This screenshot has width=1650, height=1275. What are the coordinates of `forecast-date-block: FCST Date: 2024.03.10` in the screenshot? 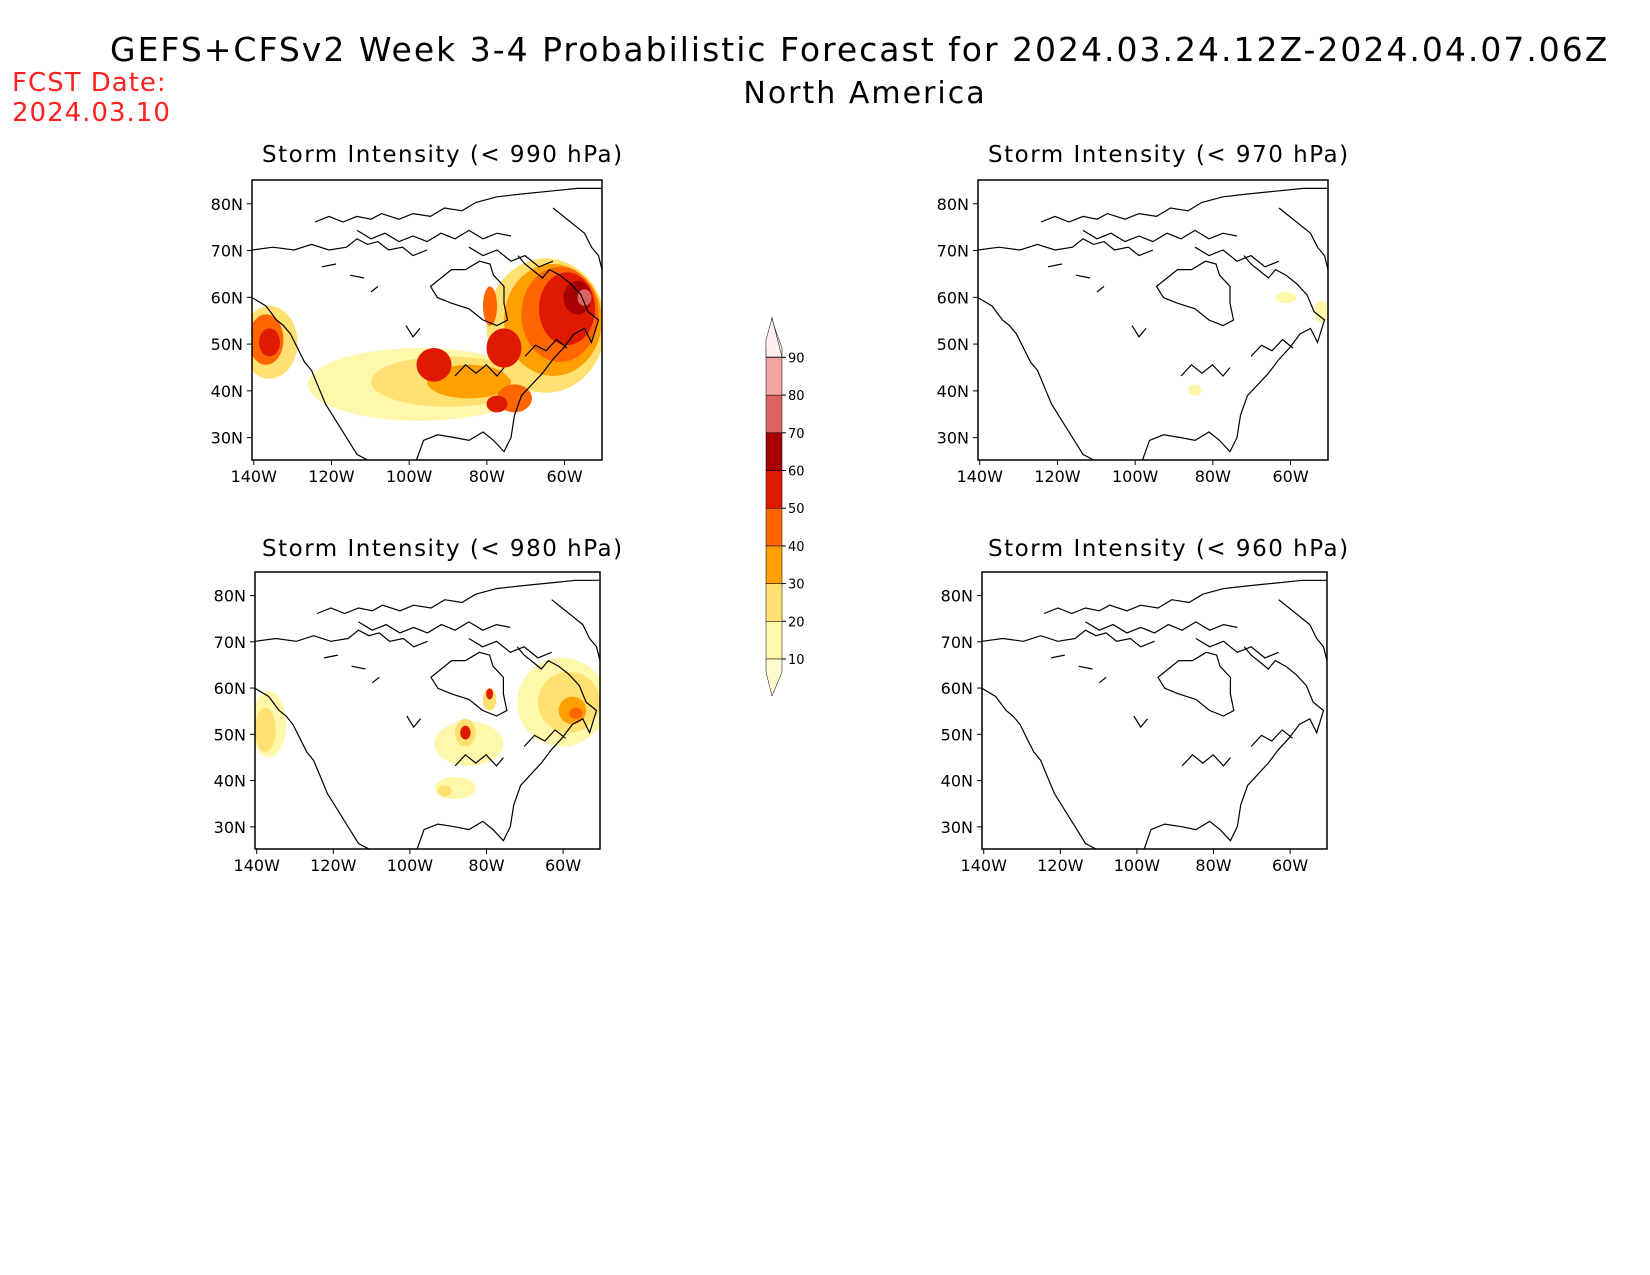 It's located at (91, 98).